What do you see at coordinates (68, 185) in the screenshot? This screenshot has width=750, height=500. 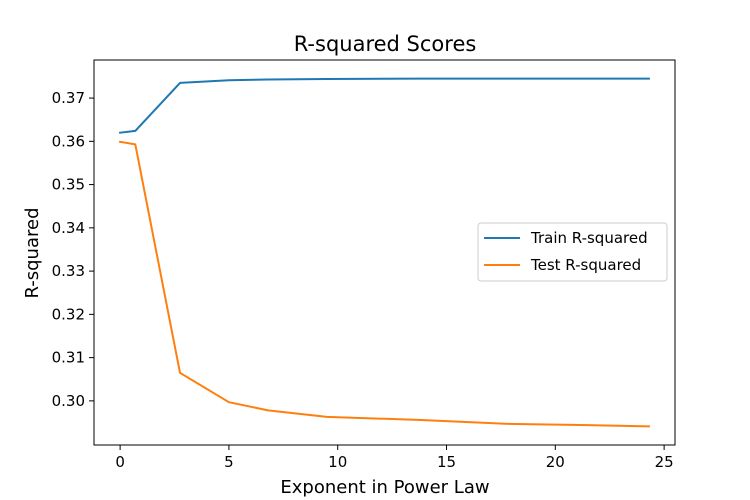 I see `y-tick-label: 0.35` at bounding box center [68, 185].